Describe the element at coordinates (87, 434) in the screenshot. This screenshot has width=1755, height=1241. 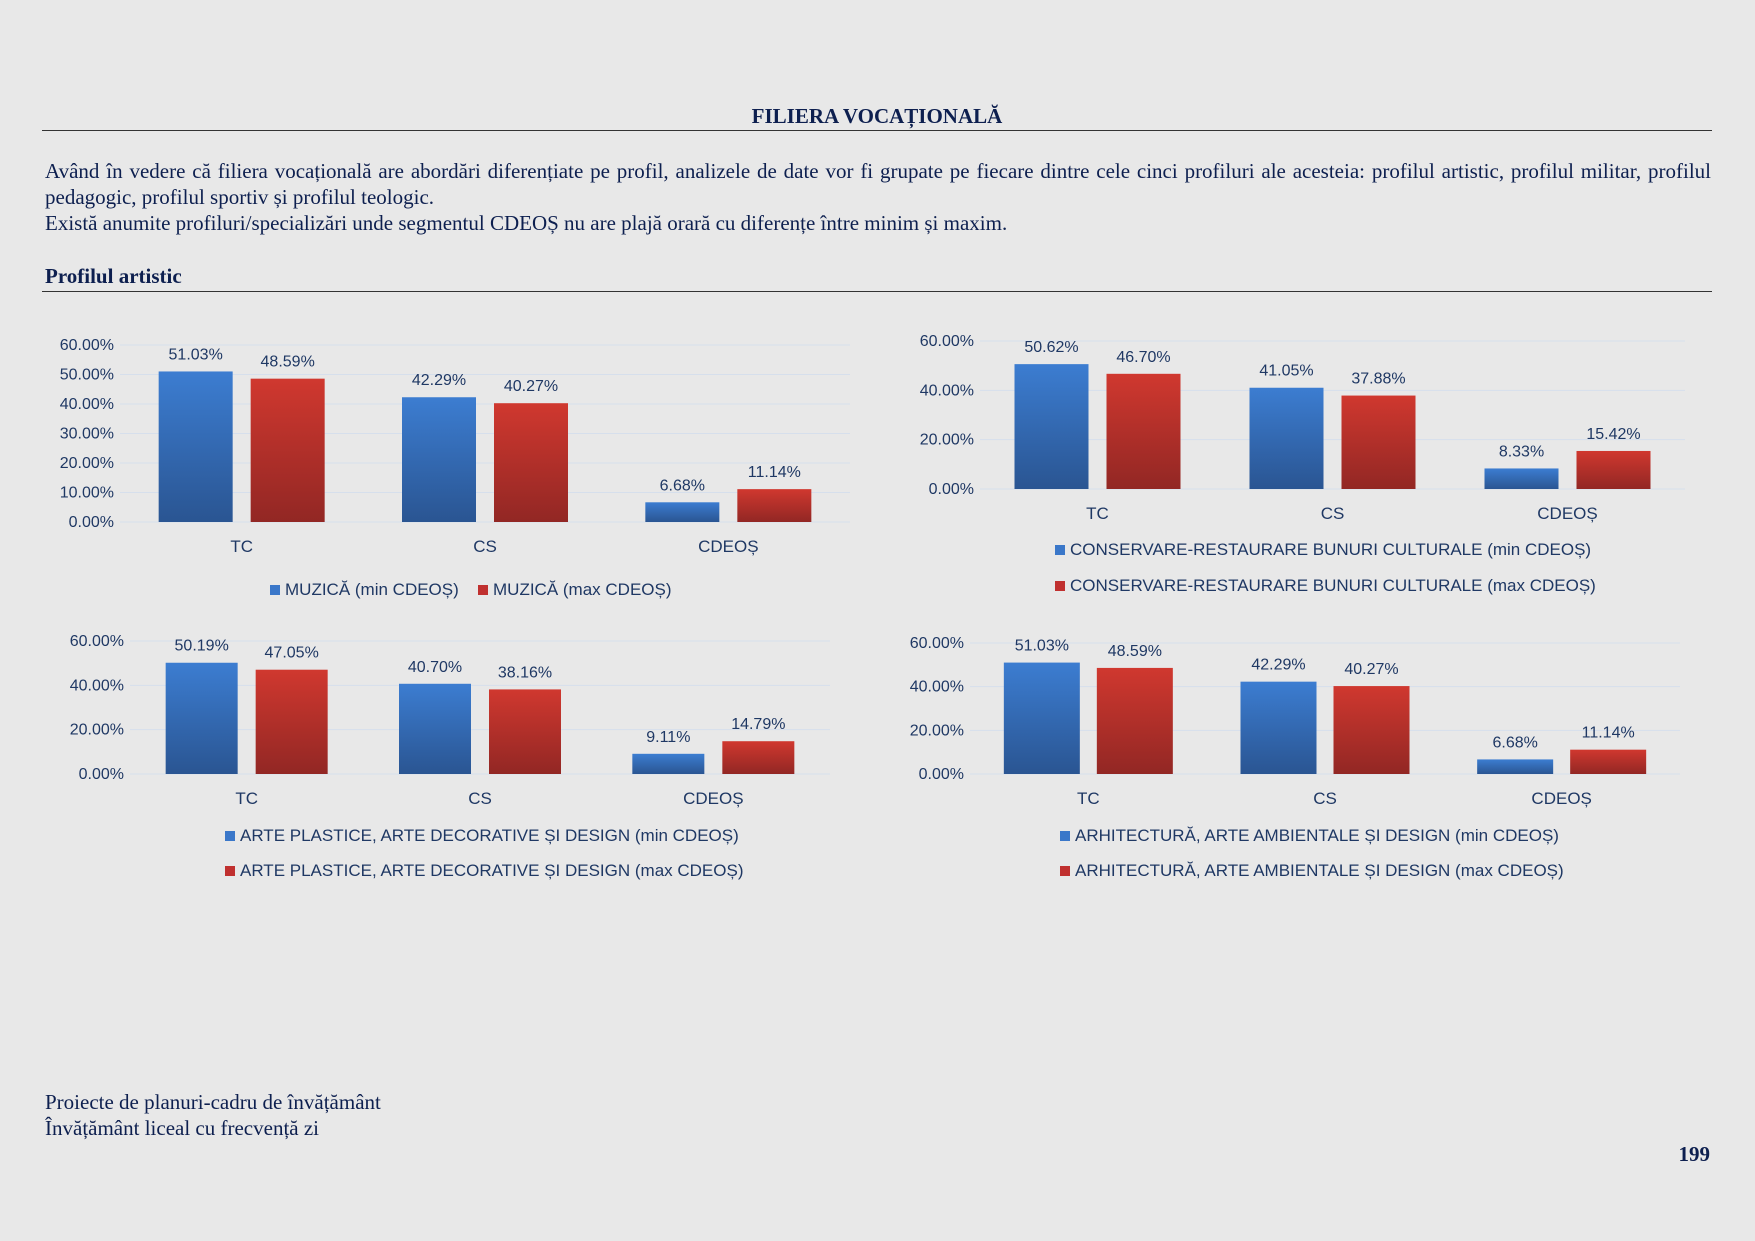
I see `y-tick-label: 30.00%` at that location.